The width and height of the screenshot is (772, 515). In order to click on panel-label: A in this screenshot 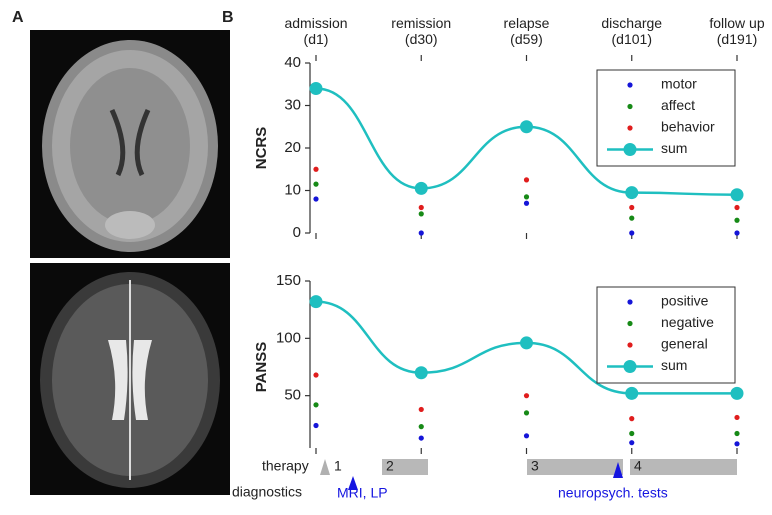, I will do `click(18, 17)`.